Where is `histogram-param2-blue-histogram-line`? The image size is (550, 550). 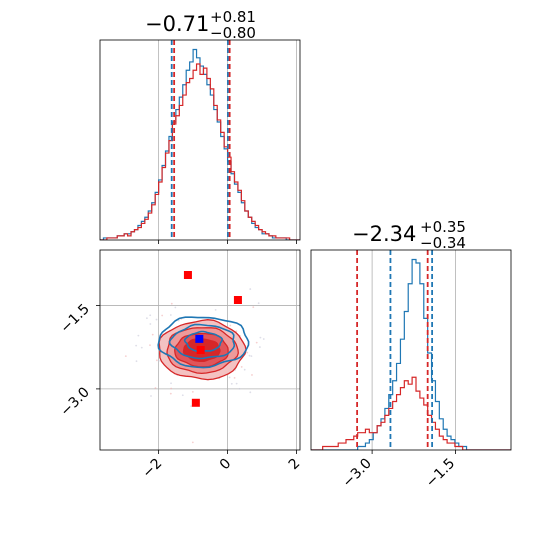 histogram-param2-blue-histogram-line is located at coordinates (411, 354).